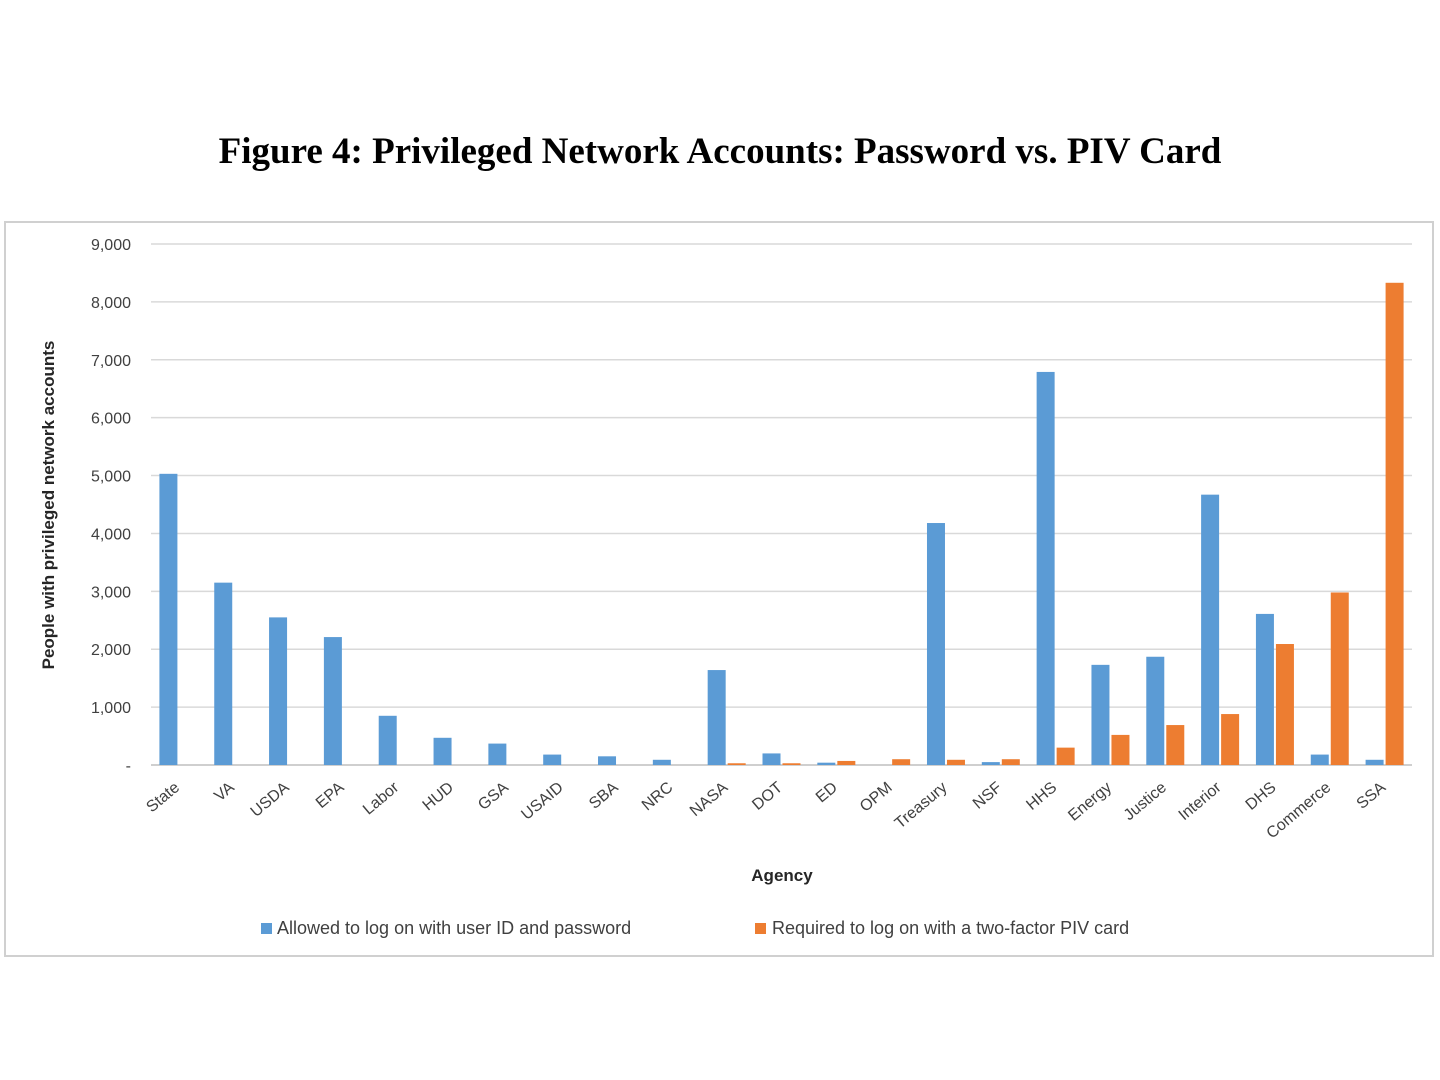 The height and width of the screenshot is (1080, 1440). I want to click on y-tick-label: 1,000, so click(111, 708).